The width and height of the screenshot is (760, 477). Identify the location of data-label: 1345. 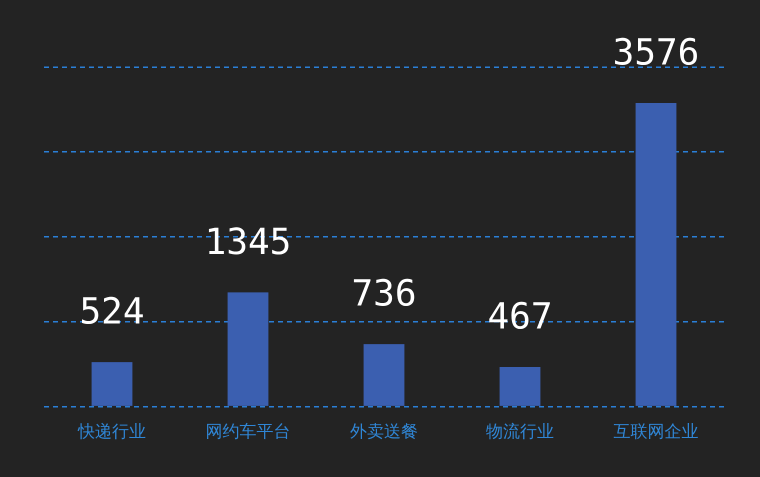
(248, 242).